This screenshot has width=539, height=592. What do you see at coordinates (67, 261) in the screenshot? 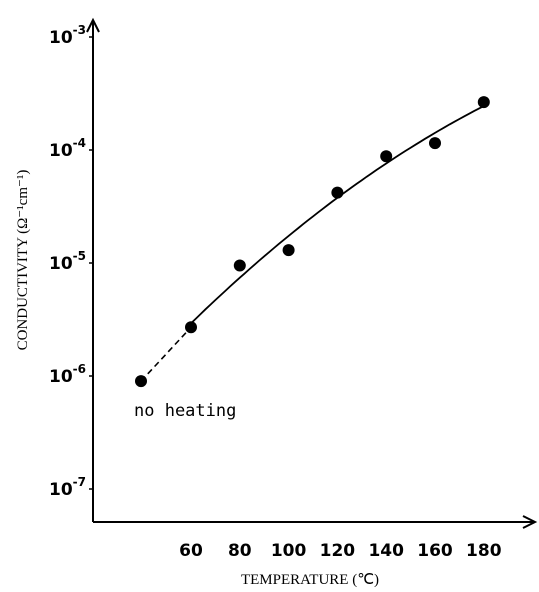
I see `y-tick-label: 10⁻⁵` at bounding box center [67, 261].